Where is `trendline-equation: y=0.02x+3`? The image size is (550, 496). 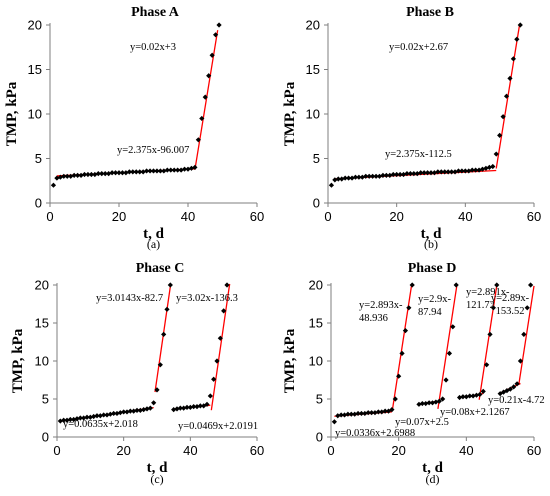
trendline-equation: y=0.02x+3 is located at coordinates (153, 47).